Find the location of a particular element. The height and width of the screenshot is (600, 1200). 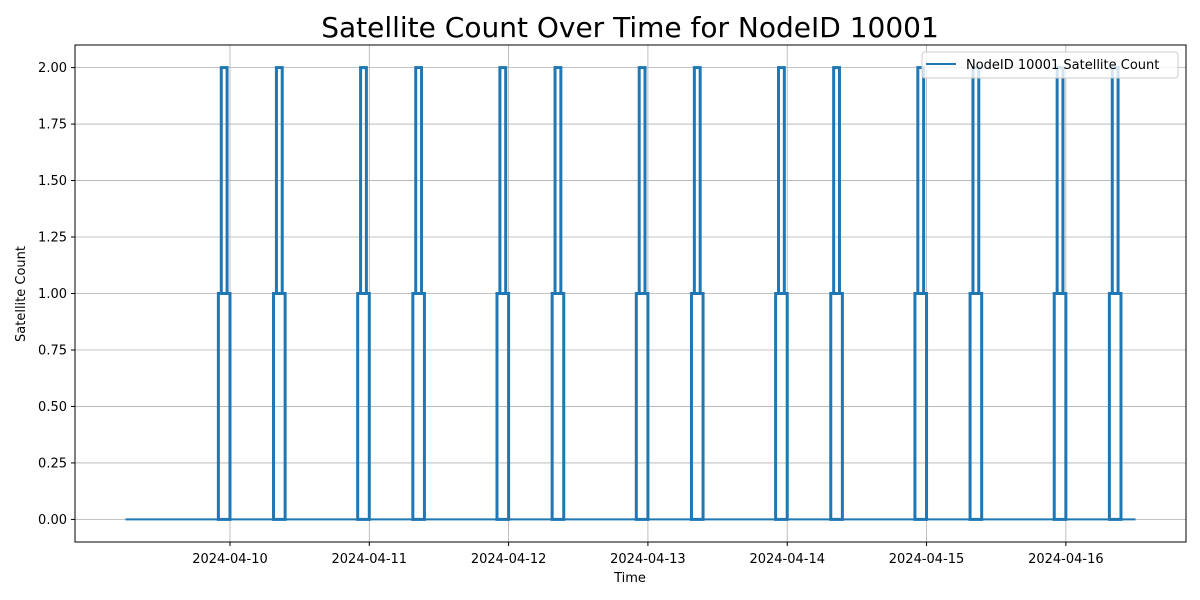

y-tick-label: 1.75 is located at coordinates (52, 125).